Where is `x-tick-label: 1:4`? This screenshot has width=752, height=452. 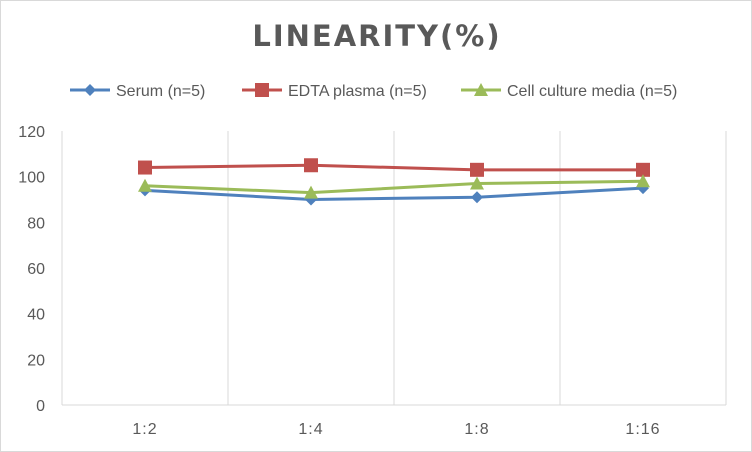 x-tick-label: 1:4 is located at coordinates (310, 429).